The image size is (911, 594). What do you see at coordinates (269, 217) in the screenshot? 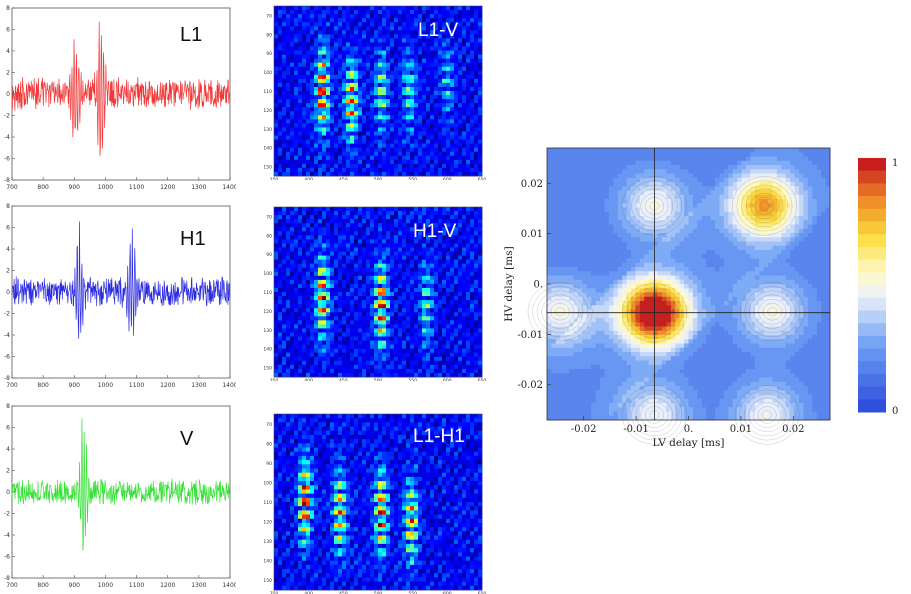
I see `y-tick-label: 70` at bounding box center [269, 217].